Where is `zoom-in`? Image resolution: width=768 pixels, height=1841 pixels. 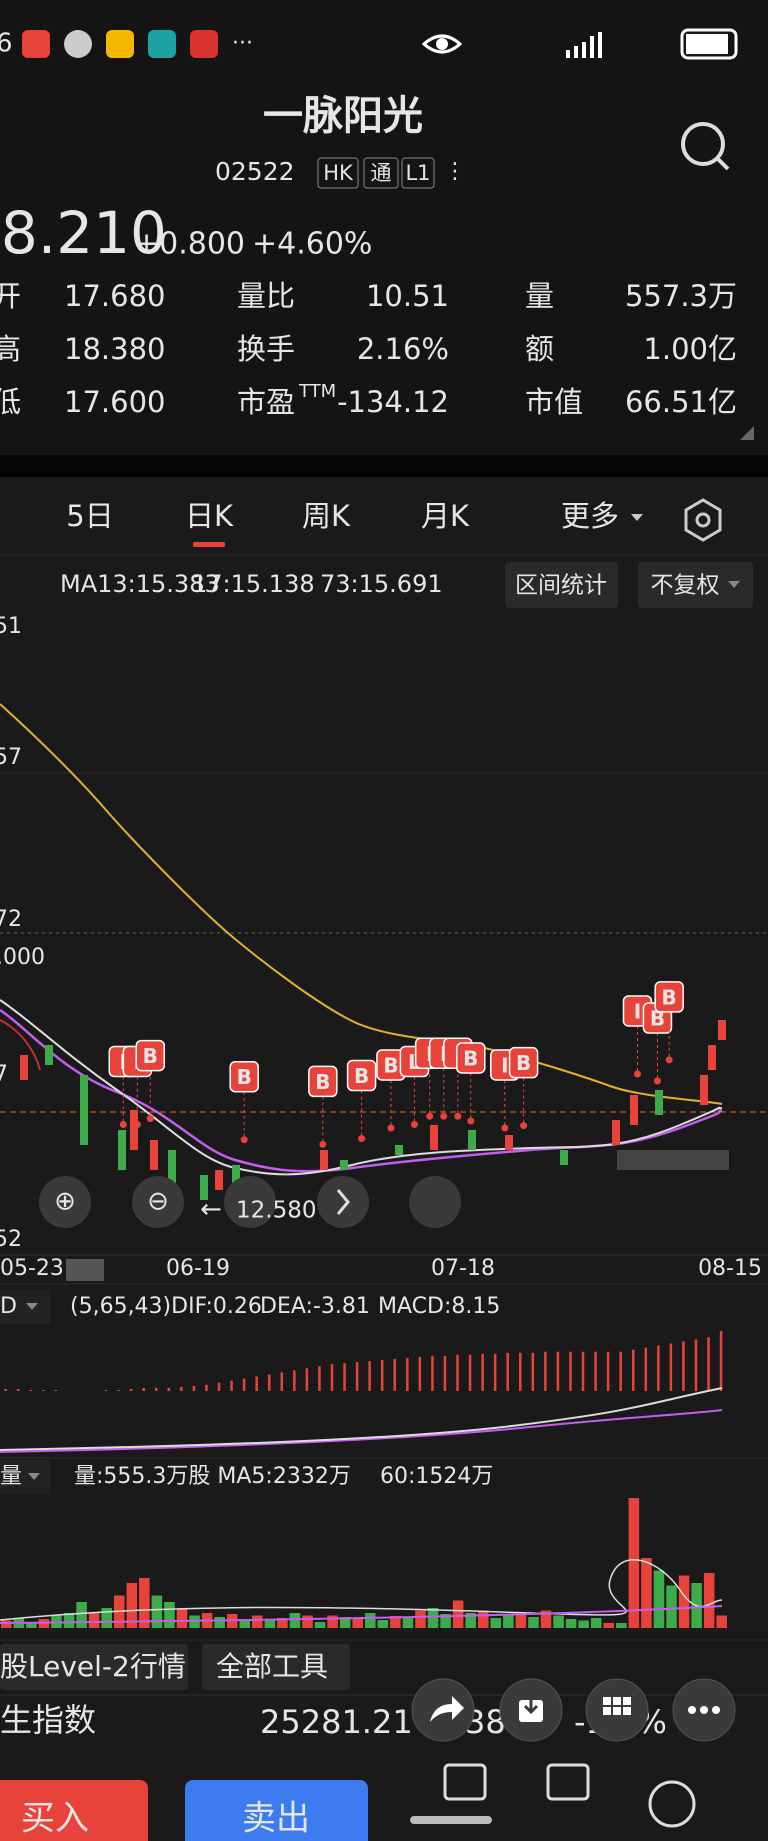
zoom-in is located at coordinates (65, 1202).